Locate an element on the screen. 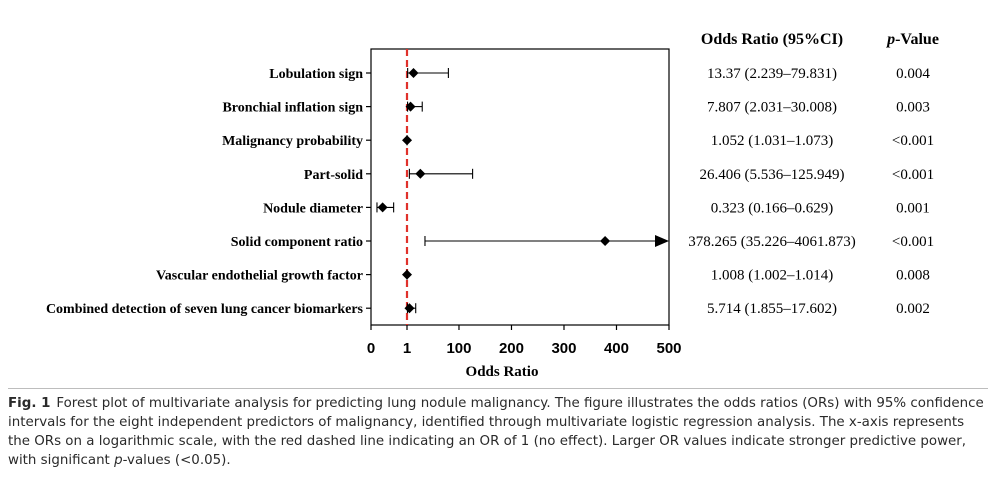 The height and width of the screenshot is (488, 997). p-value: 0.003 is located at coordinates (913, 108).